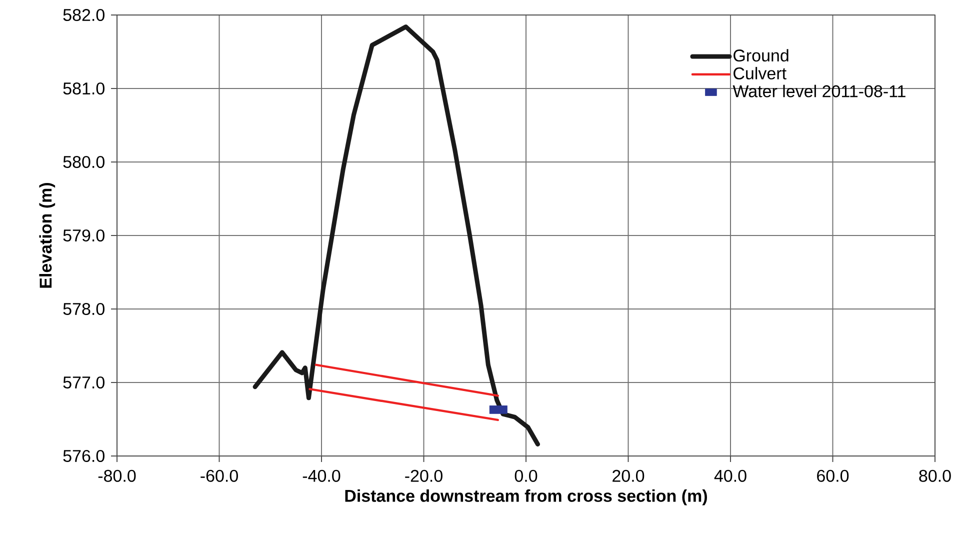 The width and height of the screenshot is (958, 537). I want to click on legend-label: Ground, so click(761, 55).